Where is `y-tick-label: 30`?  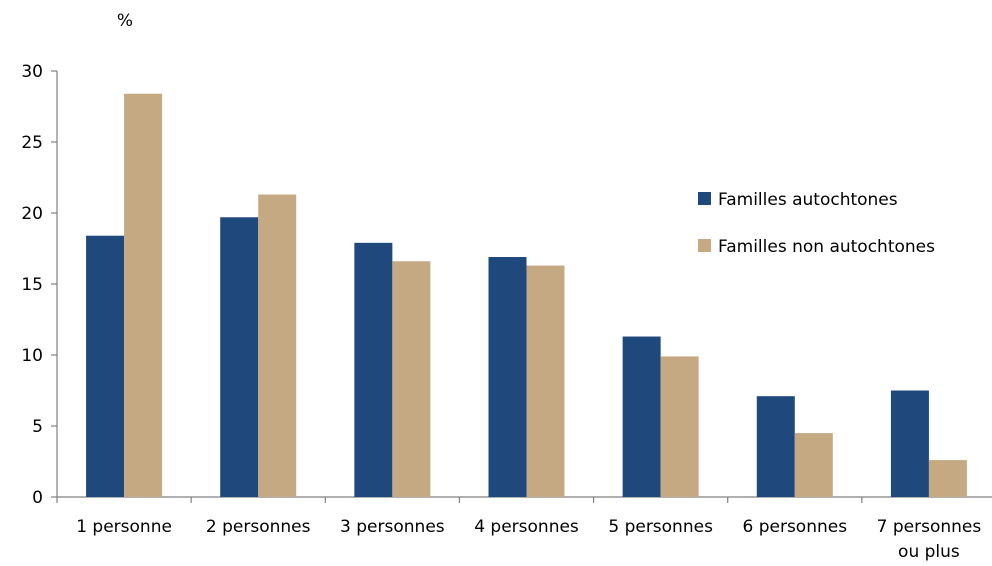
y-tick-label: 30 is located at coordinates (32, 72).